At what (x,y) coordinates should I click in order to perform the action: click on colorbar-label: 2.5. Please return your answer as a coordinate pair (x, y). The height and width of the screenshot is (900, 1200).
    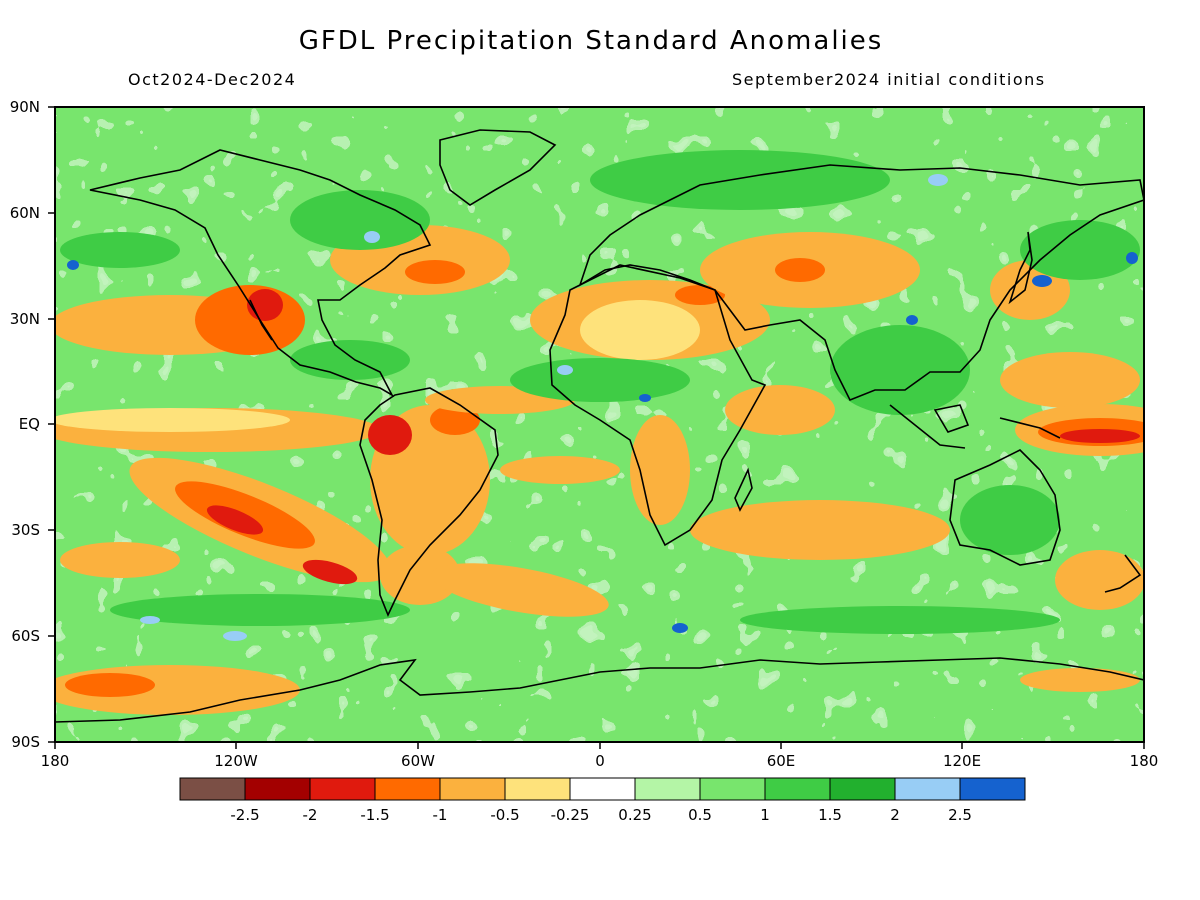
    Looking at the image, I should click on (960, 815).